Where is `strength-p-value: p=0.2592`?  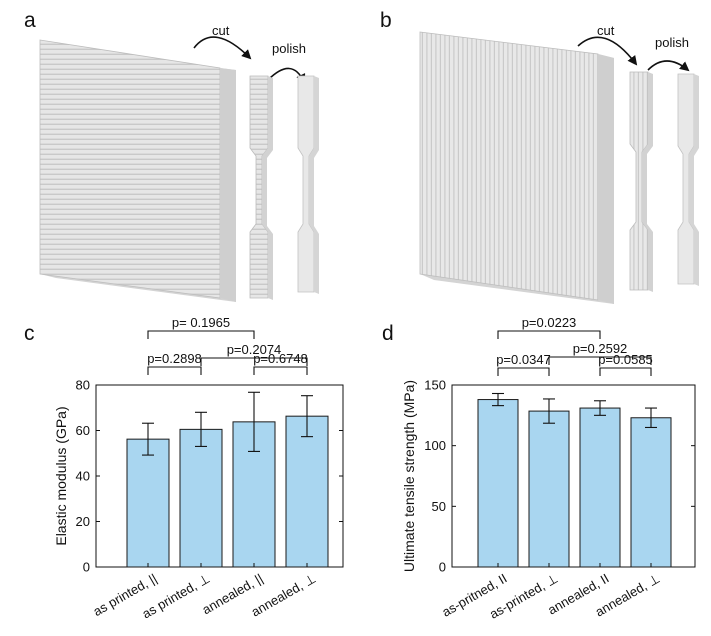
strength-p-value: p=0.2592 is located at coordinates (600, 348).